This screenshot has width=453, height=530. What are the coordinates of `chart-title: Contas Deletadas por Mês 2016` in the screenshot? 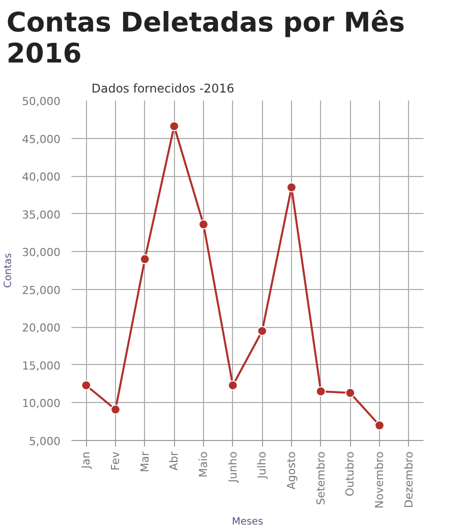 It's located at (205, 39).